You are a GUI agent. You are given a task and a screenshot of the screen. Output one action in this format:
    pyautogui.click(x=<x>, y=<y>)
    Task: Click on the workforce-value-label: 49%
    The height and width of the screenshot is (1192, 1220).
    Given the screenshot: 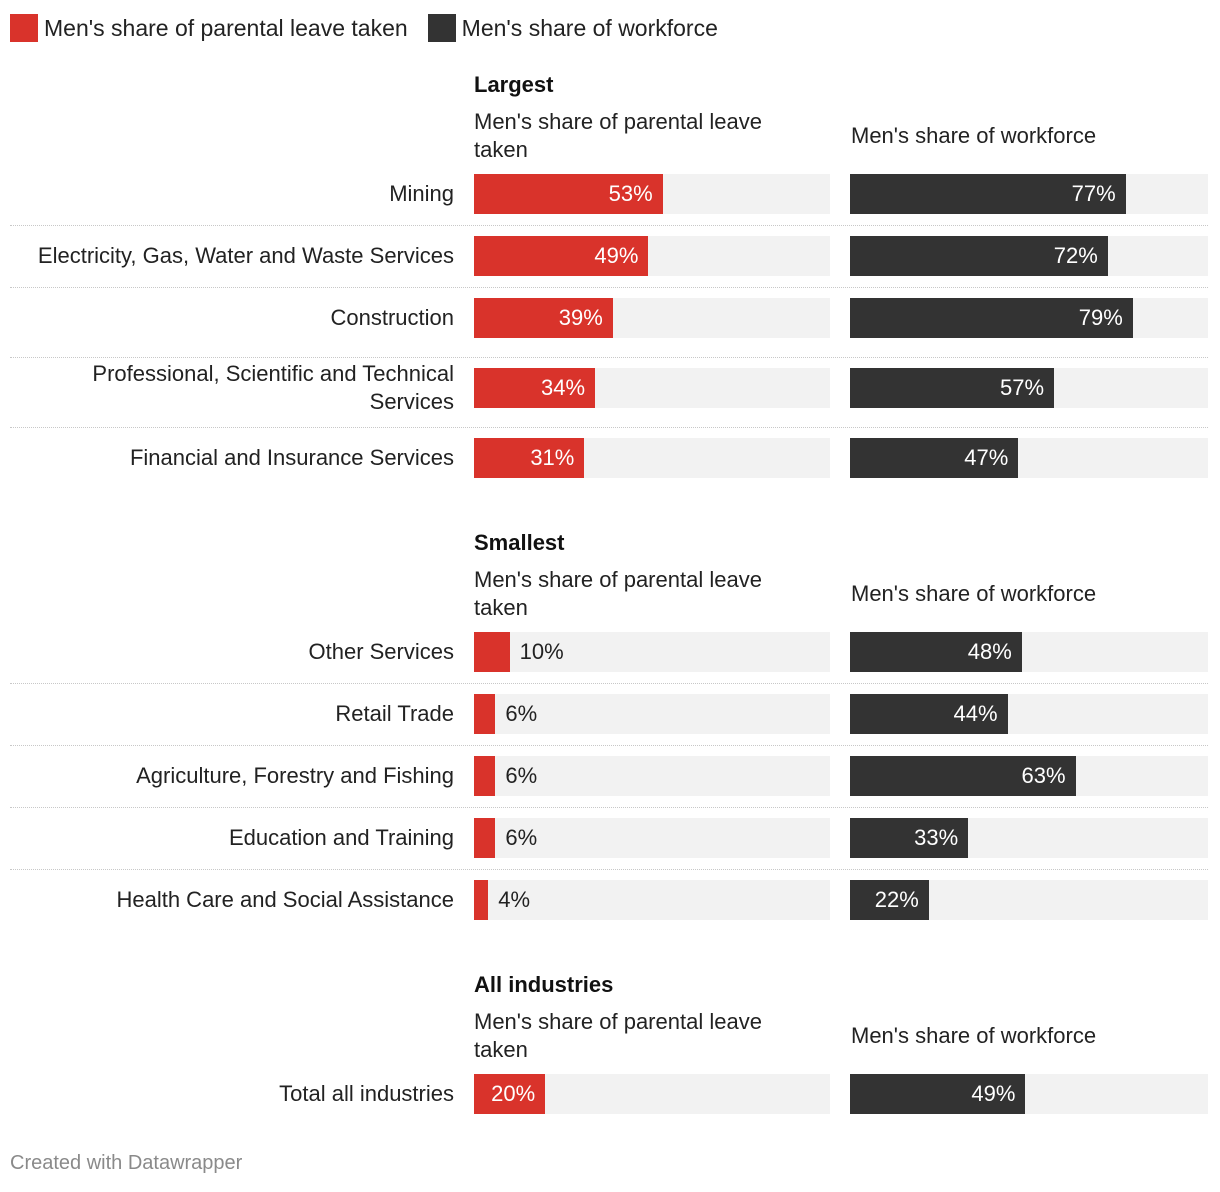 What is the action you would take?
    pyautogui.click(x=993, y=1093)
    